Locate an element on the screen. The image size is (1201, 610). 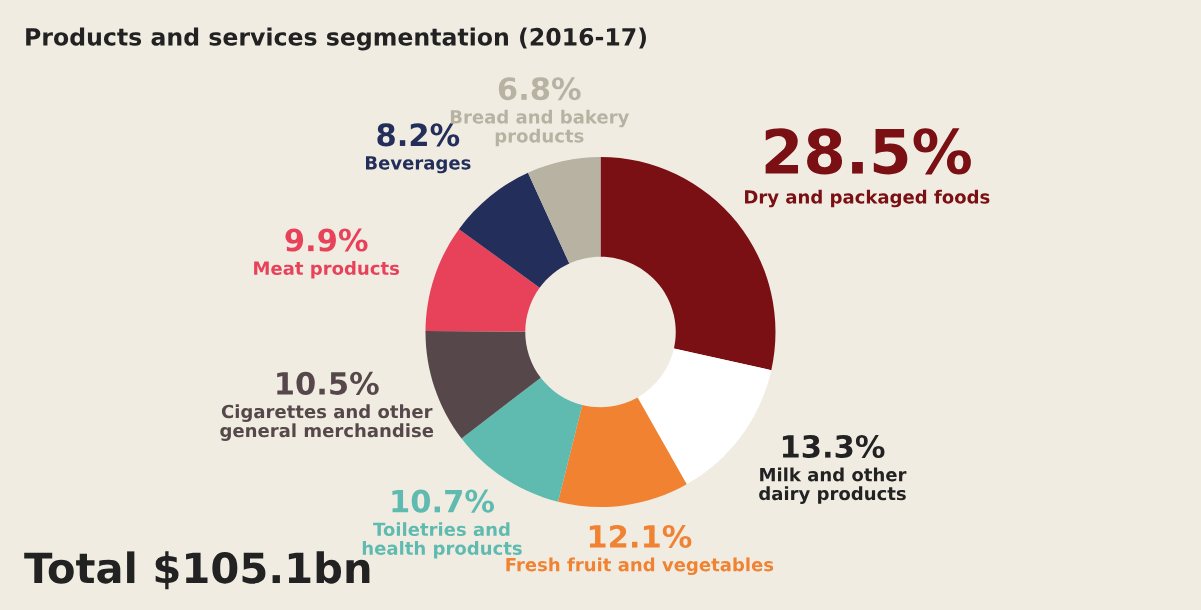
slice-label: Beverages is located at coordinates (418, 165).